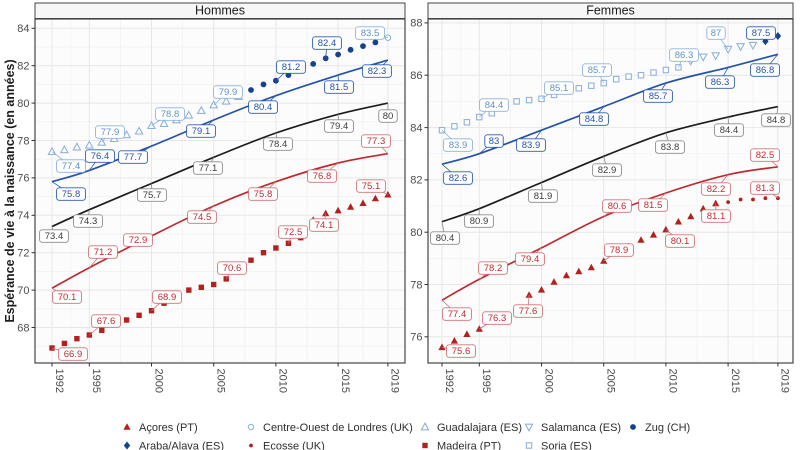  What do you see at coordinates (96, 381) in the screenshot?
I see `x-tick-label: 1995` at bounding box center [96, 381].